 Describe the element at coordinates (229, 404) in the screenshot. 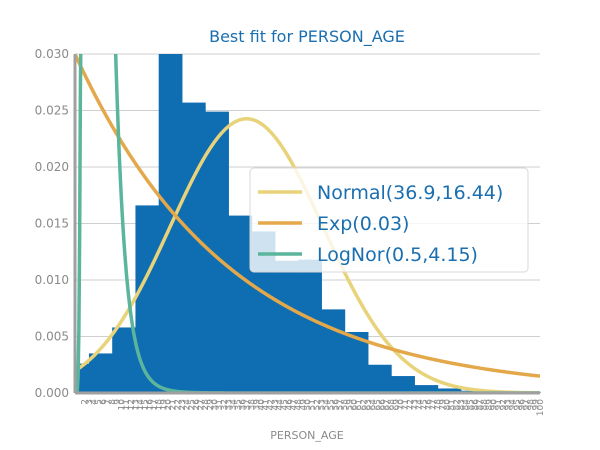

I see `x-tick-label: 33` at that location.